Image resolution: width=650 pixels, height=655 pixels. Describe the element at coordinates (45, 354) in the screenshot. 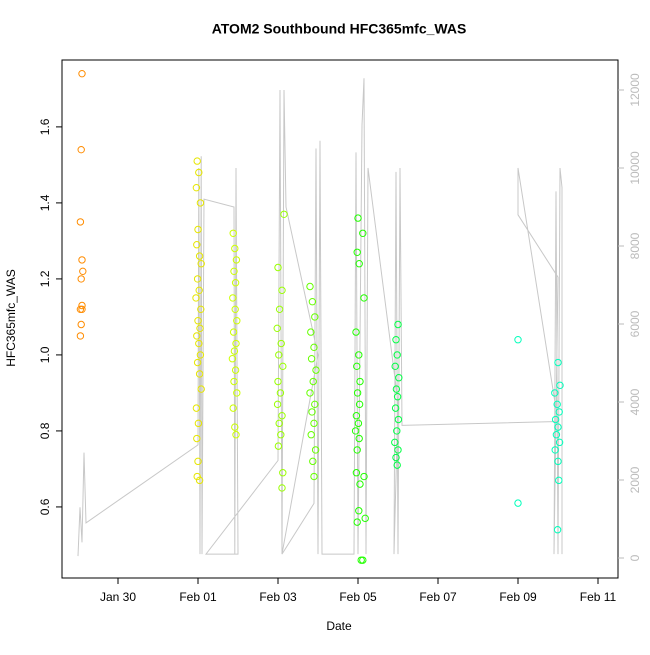

I see `y-tick-label: 1.0` at that location.